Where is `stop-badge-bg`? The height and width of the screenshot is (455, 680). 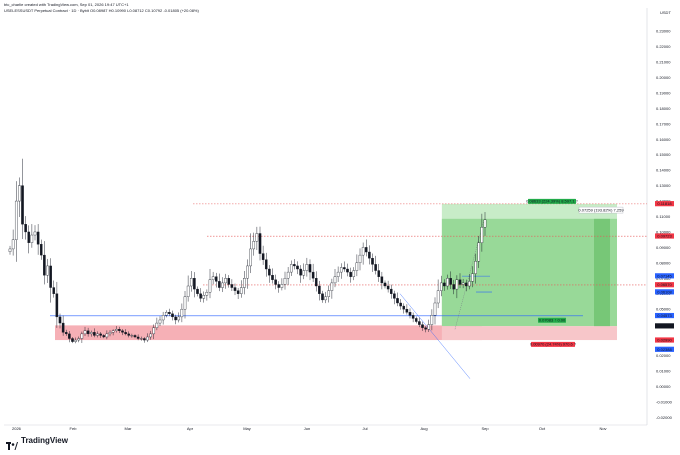
stop-badge-bg is located at coordinates (553, 344).